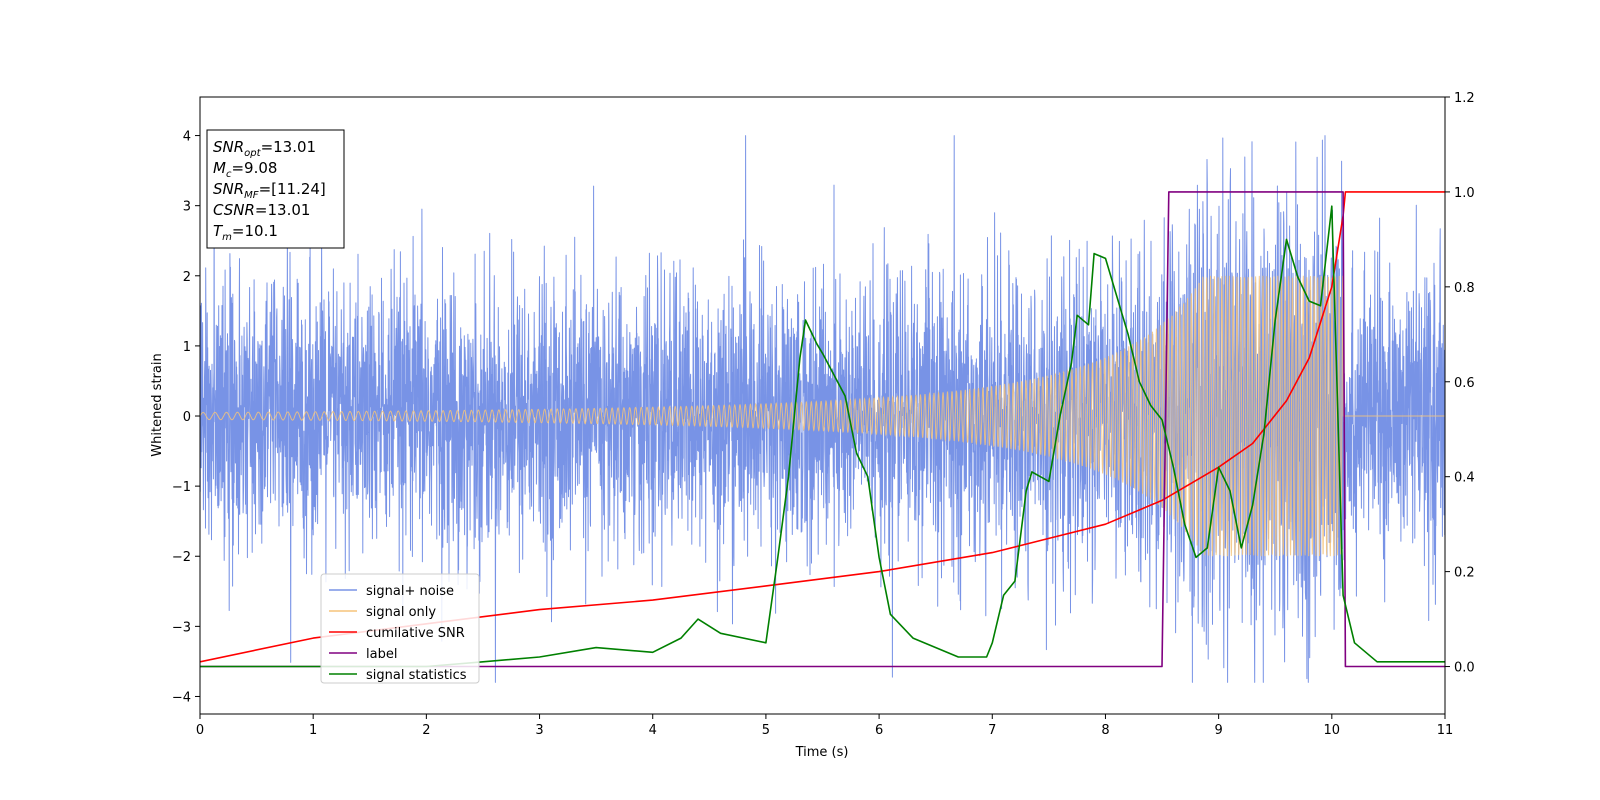 The width and height of the screenshot is (1600, 800). I want to click on annotation-line: SNRMF=[11.24], so click(269, 190).